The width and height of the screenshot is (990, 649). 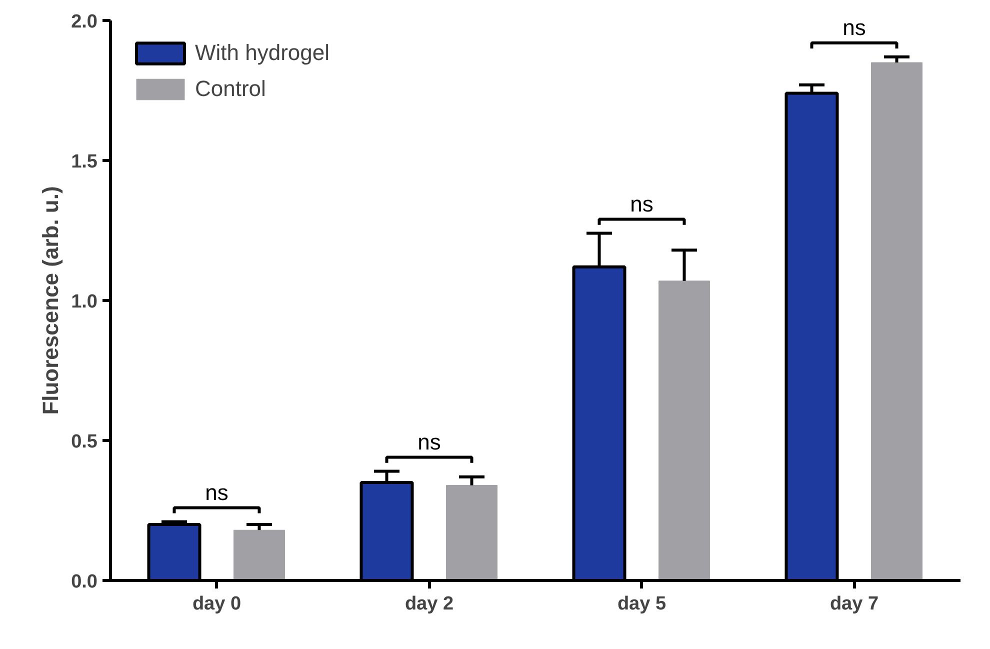 I want to click on legend-label: Control, so click(x=230, y=89).